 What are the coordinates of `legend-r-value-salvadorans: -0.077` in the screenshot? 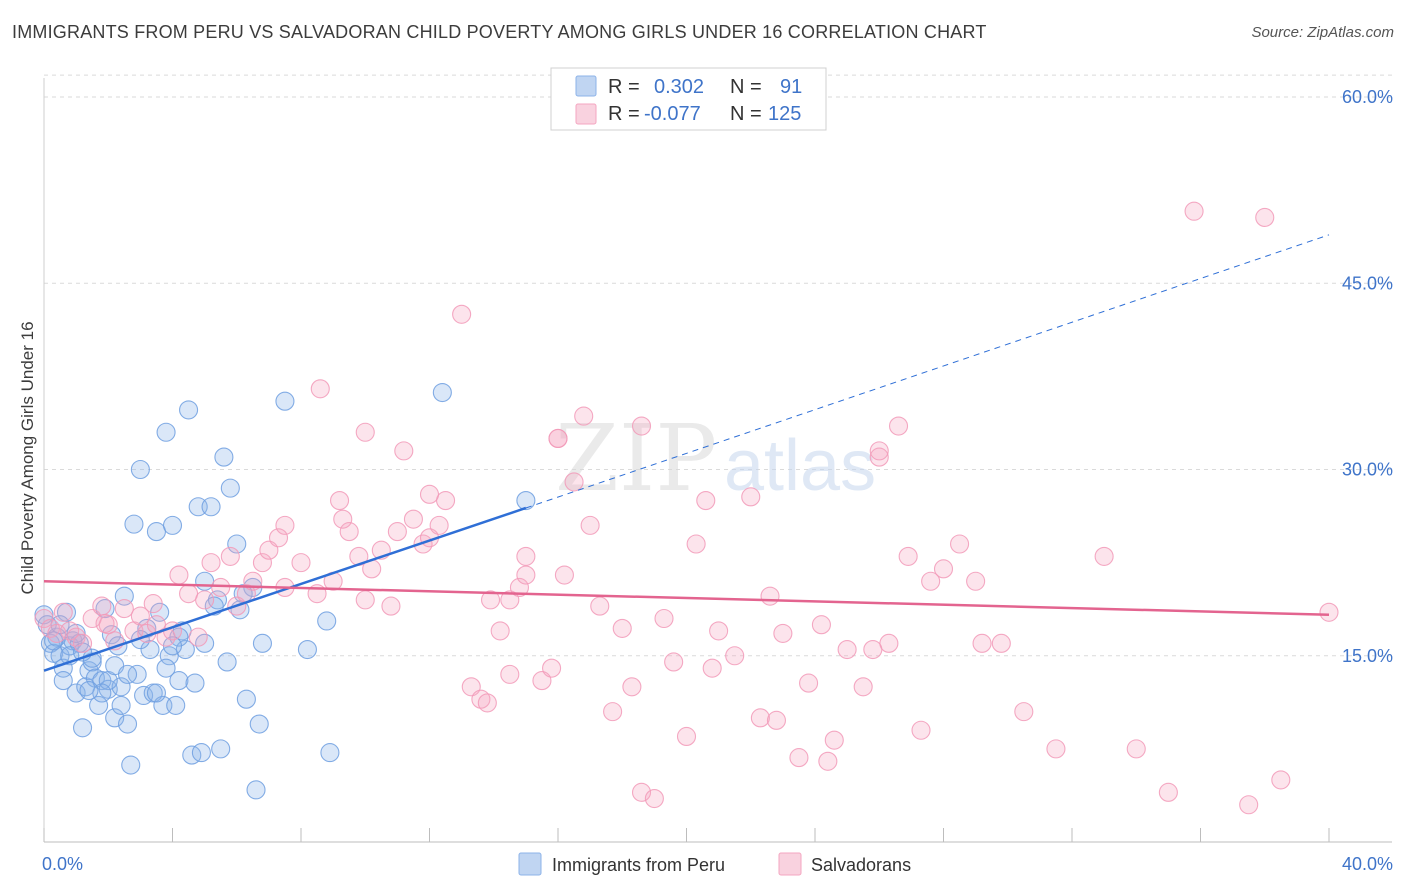 It's located at (672, 114).